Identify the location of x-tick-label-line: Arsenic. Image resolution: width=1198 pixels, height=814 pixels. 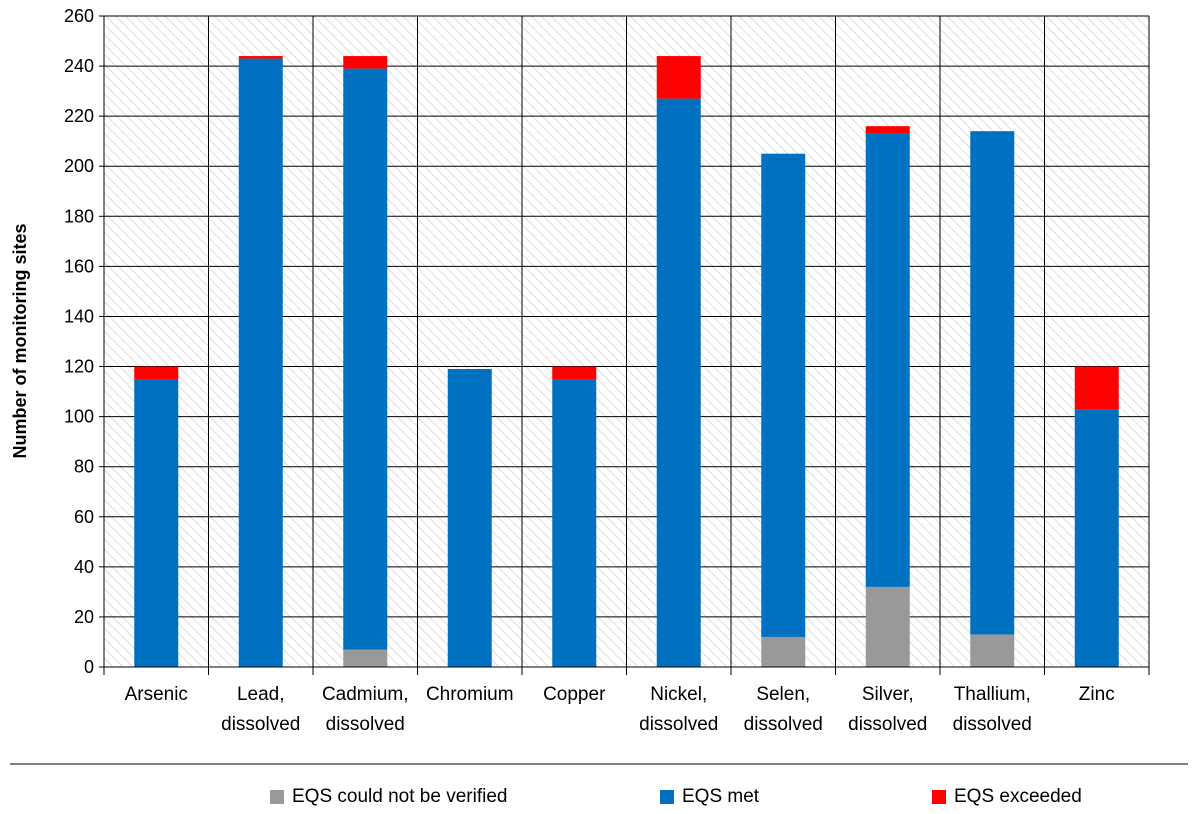
(156, 694).